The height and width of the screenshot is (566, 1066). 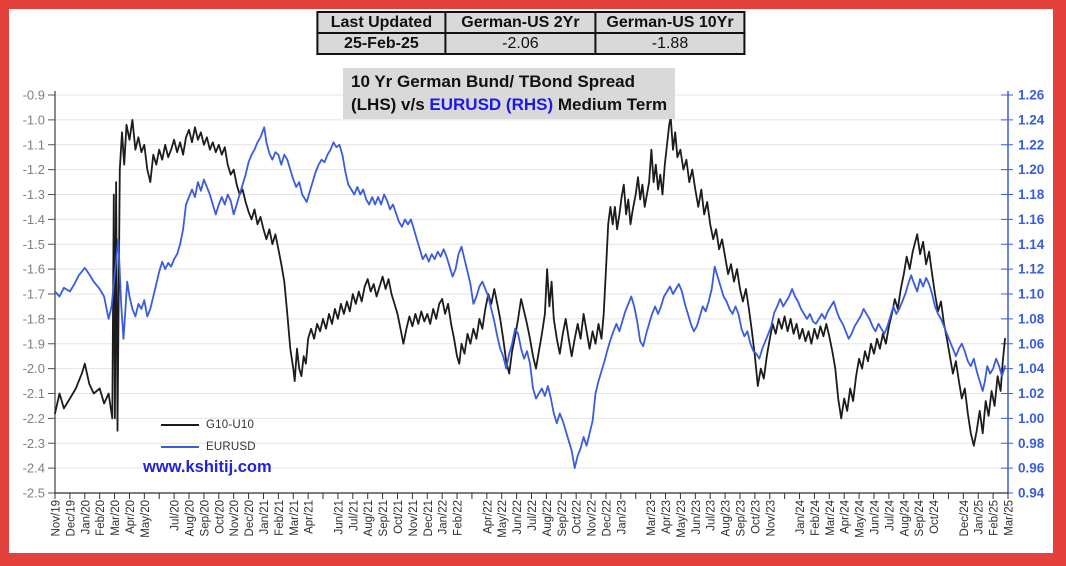 What do you see at coordinates (1031, 418) in the screenshot?
I see `rhs-tick-label: 1.00` at bounding box center [1031, 418].